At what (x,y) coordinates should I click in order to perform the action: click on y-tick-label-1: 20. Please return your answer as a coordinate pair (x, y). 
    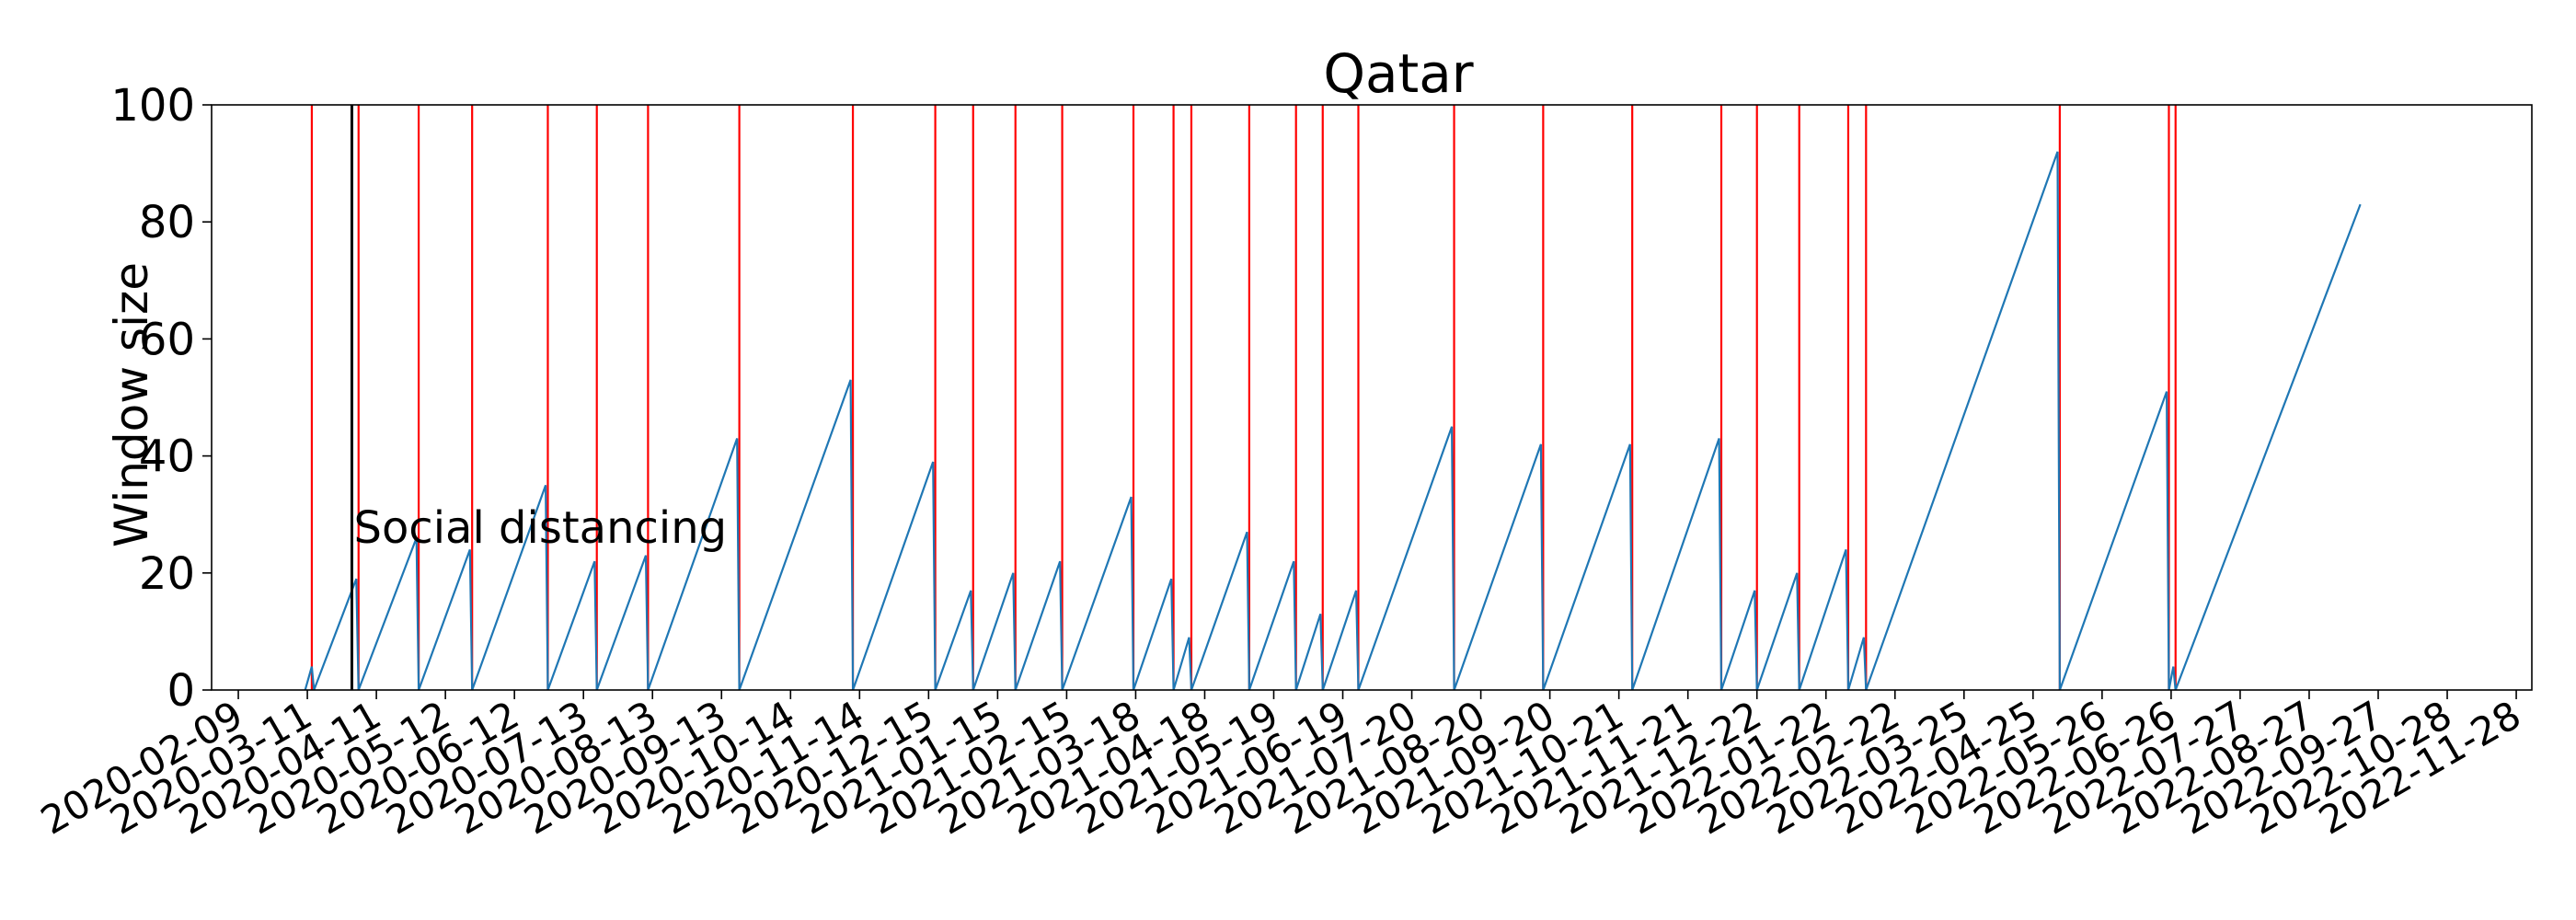
    Looking at the image, I should click on (167, 574).